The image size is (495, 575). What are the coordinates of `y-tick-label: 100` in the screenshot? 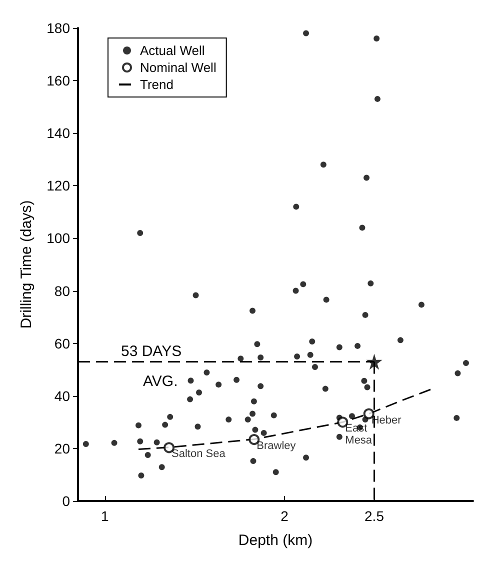 It's located at (58, 238).